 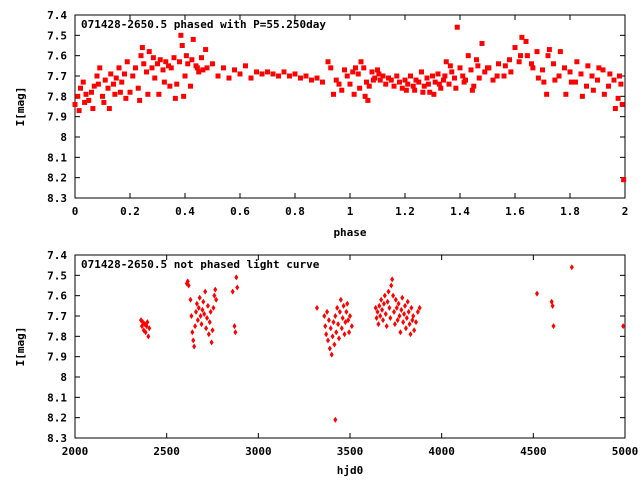 I want to click on phased-x-tick-label: 1.8, so click(x=570, y=211).